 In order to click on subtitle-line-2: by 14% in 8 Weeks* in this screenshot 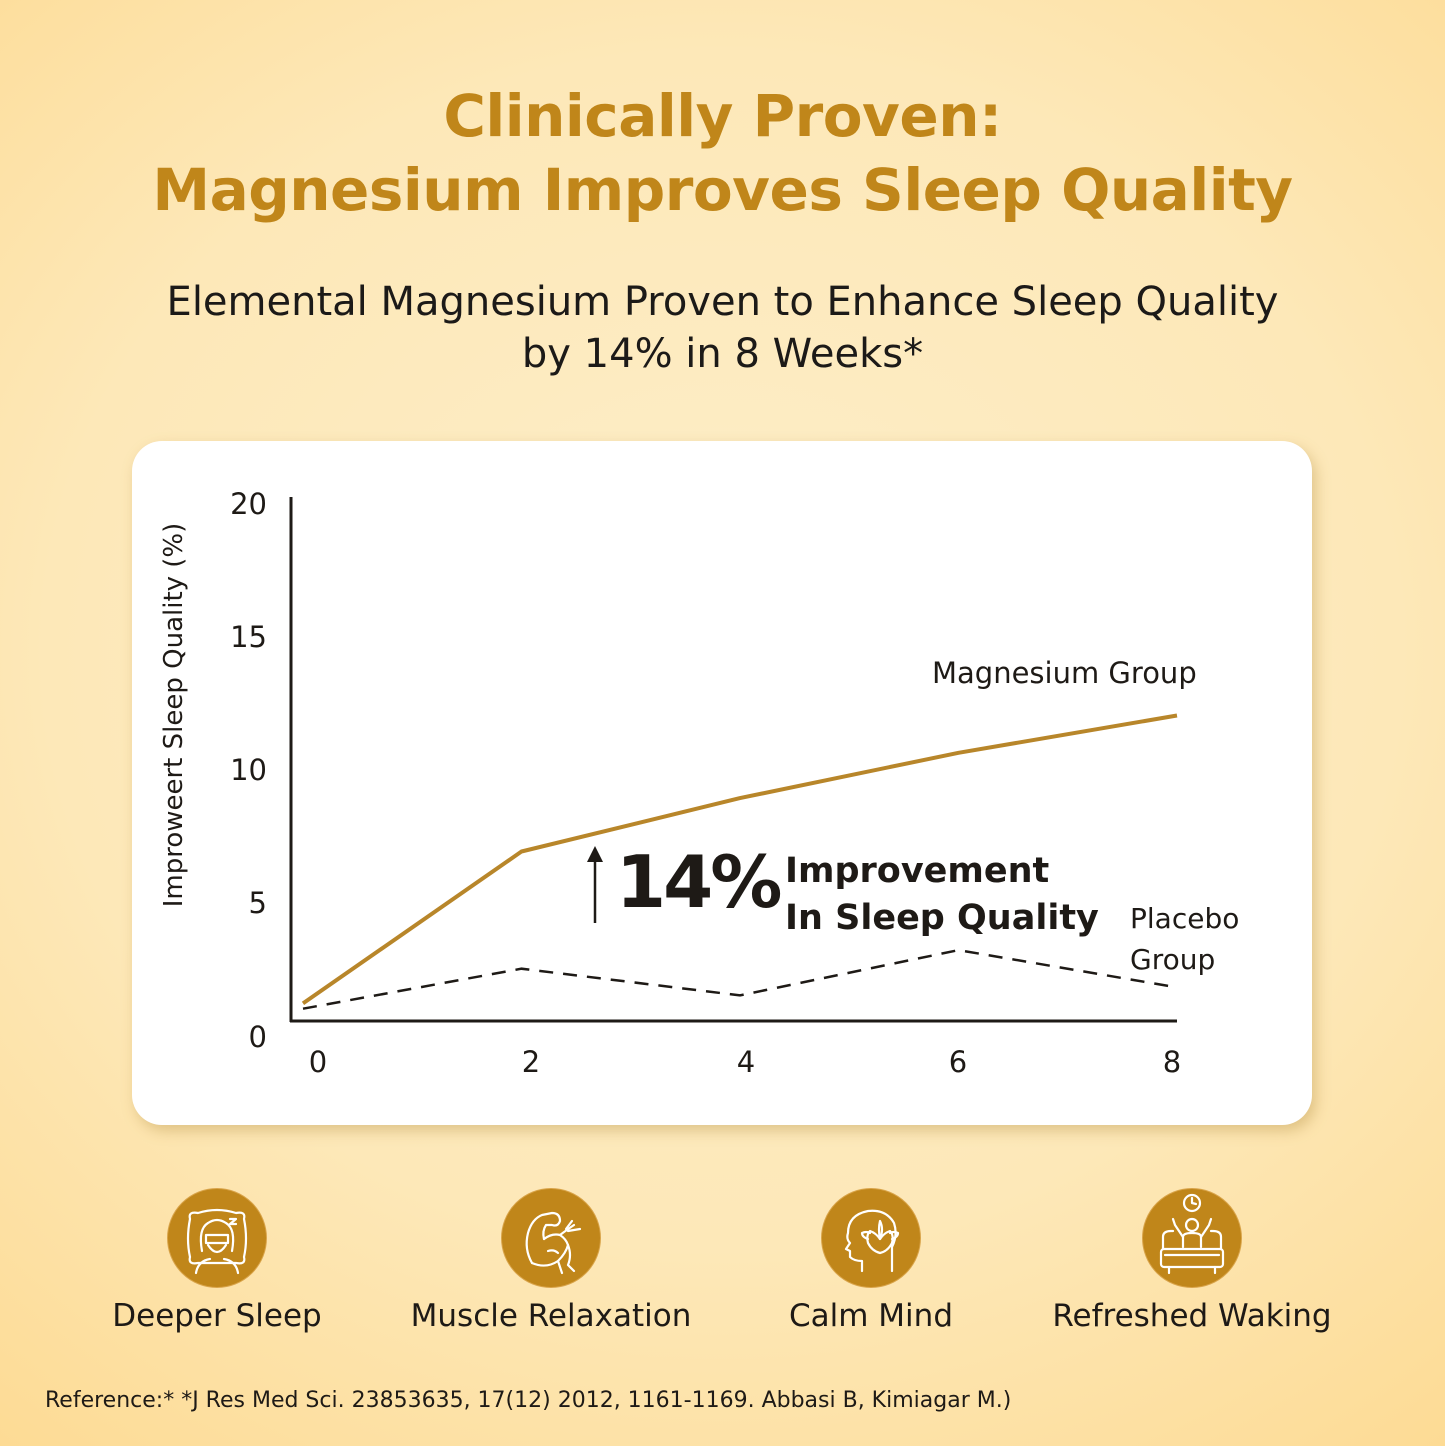, I will do `click(722, 354)`.